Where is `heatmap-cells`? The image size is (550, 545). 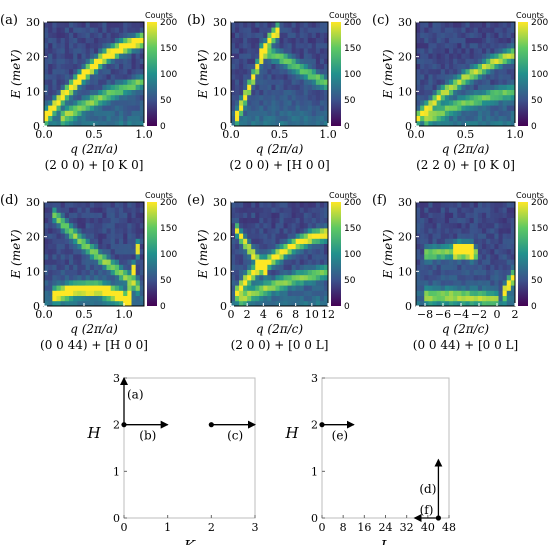
heatmap-cells is located at coordinates (94, 254).